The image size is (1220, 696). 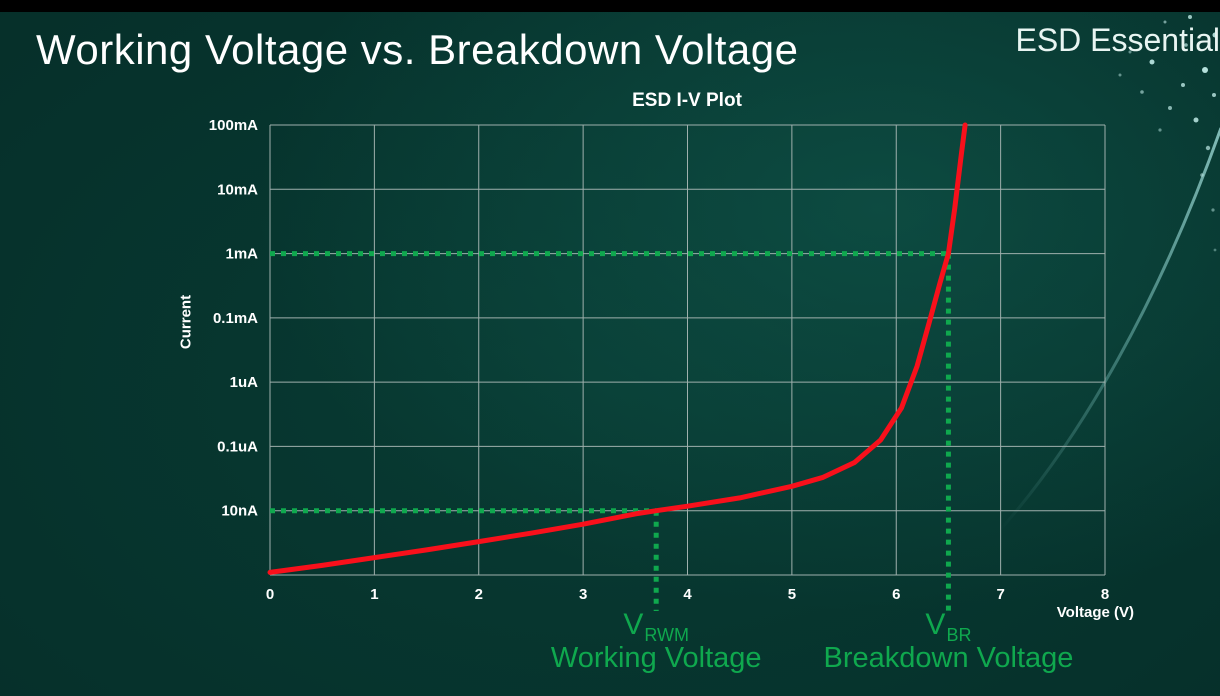 I want to click on y-tick-label: 10nA, so click(x=239, y=511).